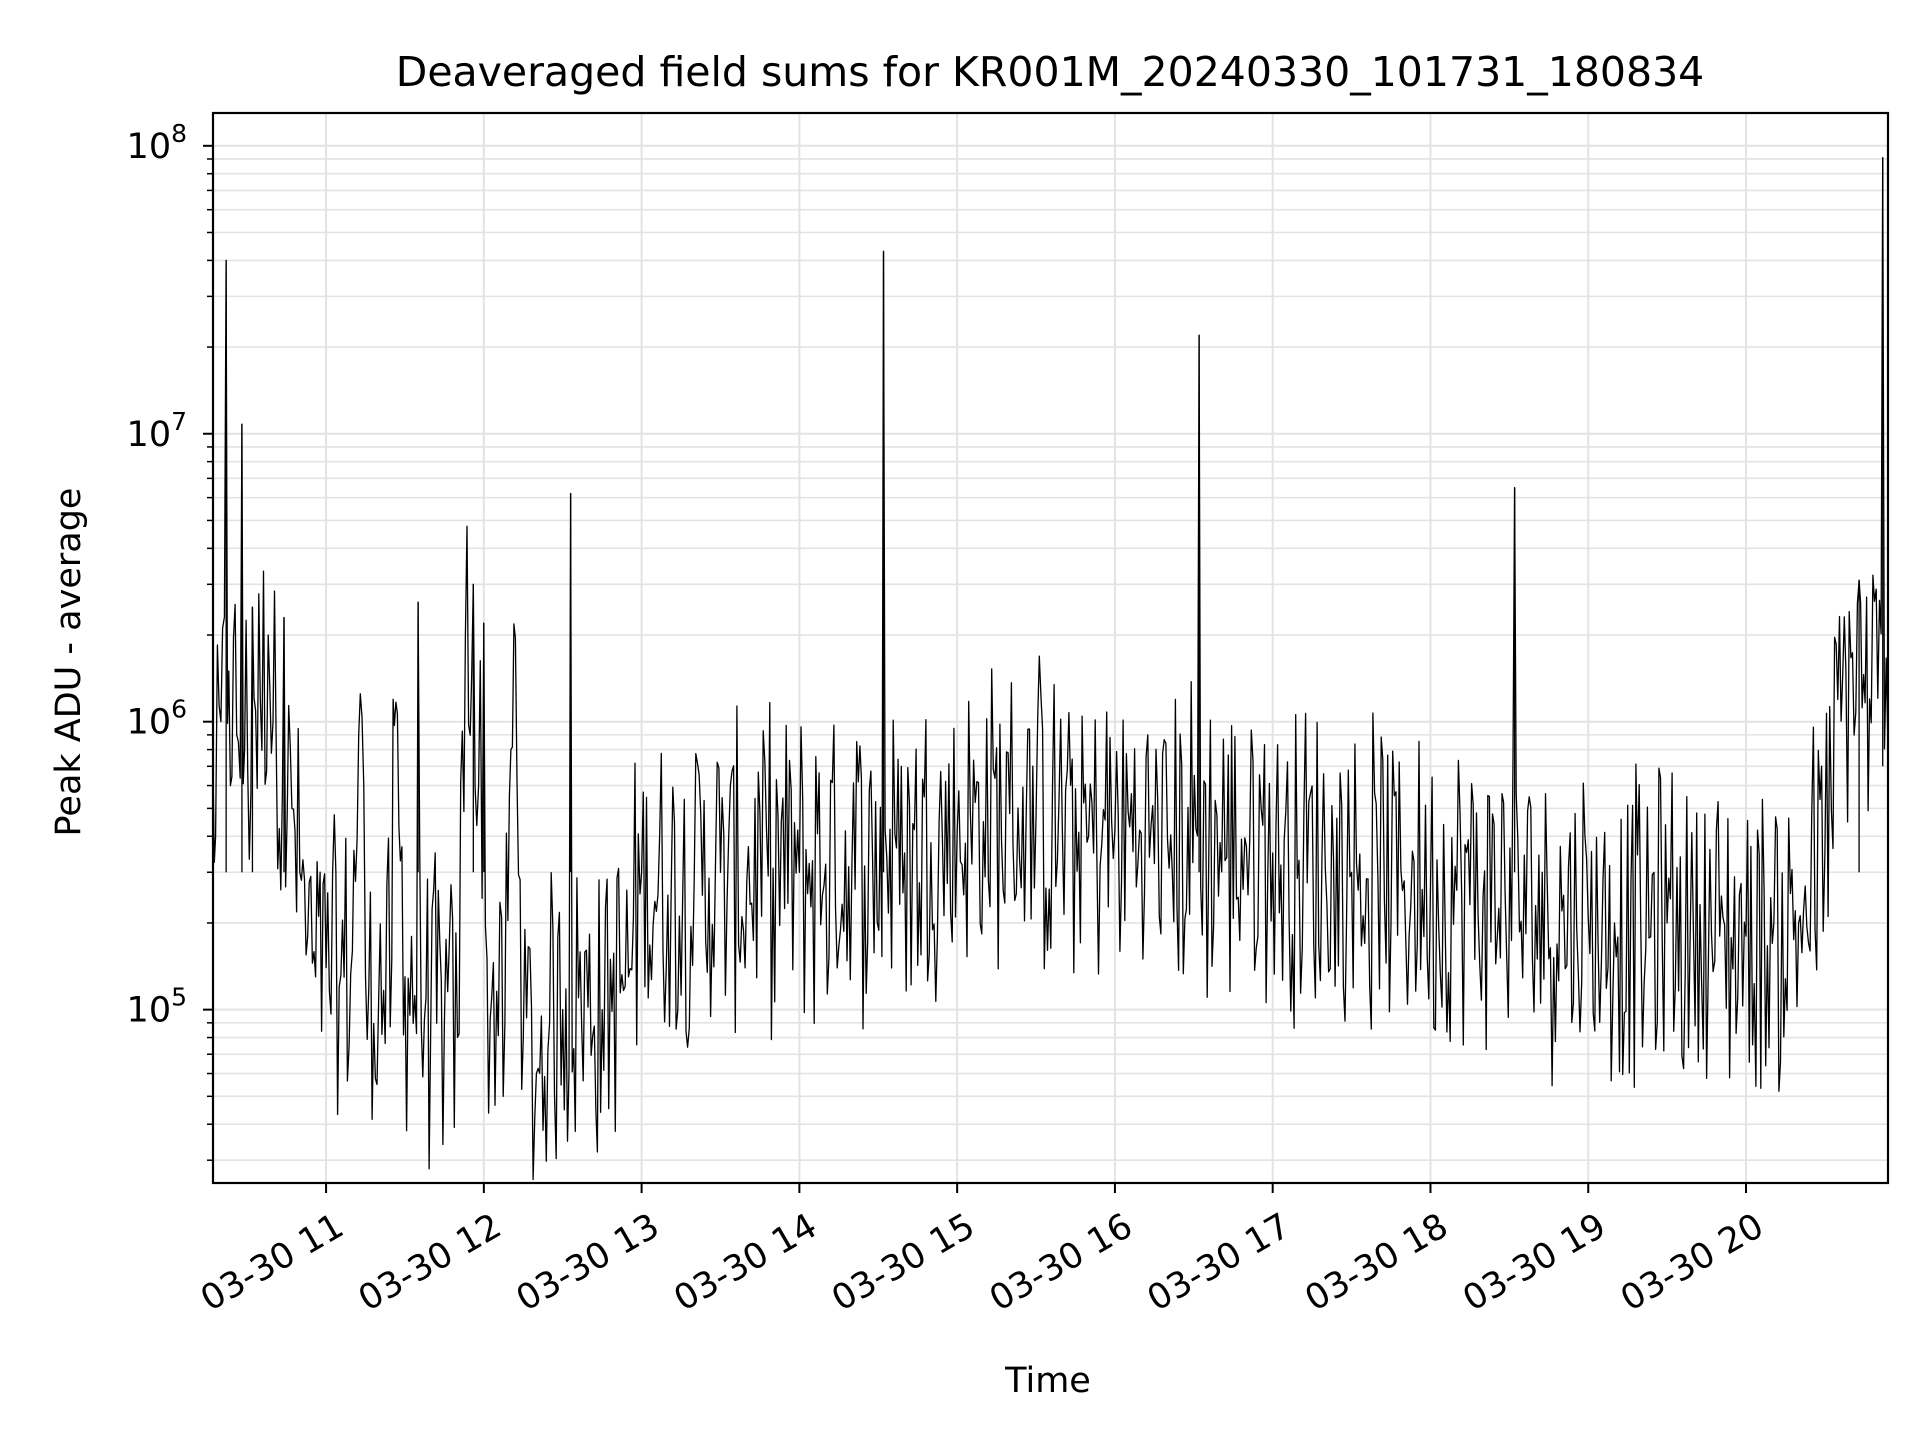  What do you see at coordinates (1047, 1381) in the screenshot?
I see `x-axis-label: Time` at bounding box center [1047, 1381].